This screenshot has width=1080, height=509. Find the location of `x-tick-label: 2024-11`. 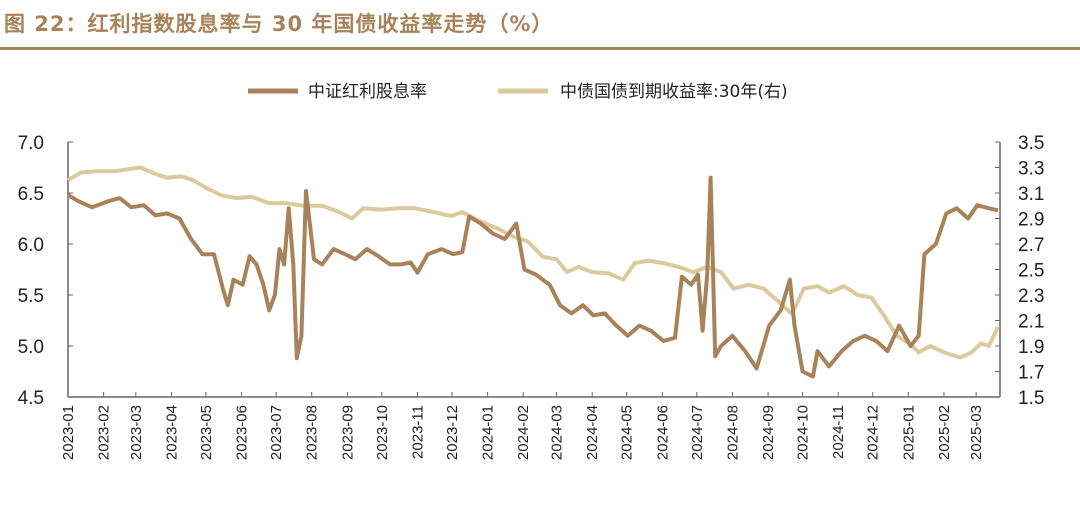

x-tick-label: 2024-11 is located at coordinates (838, 432).